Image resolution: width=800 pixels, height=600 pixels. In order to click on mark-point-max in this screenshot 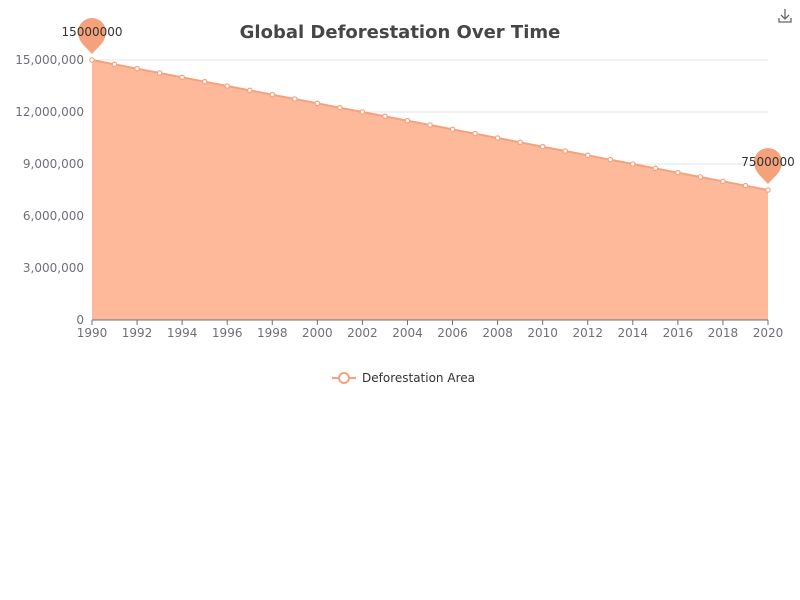, I will do `click(92, 36)`.